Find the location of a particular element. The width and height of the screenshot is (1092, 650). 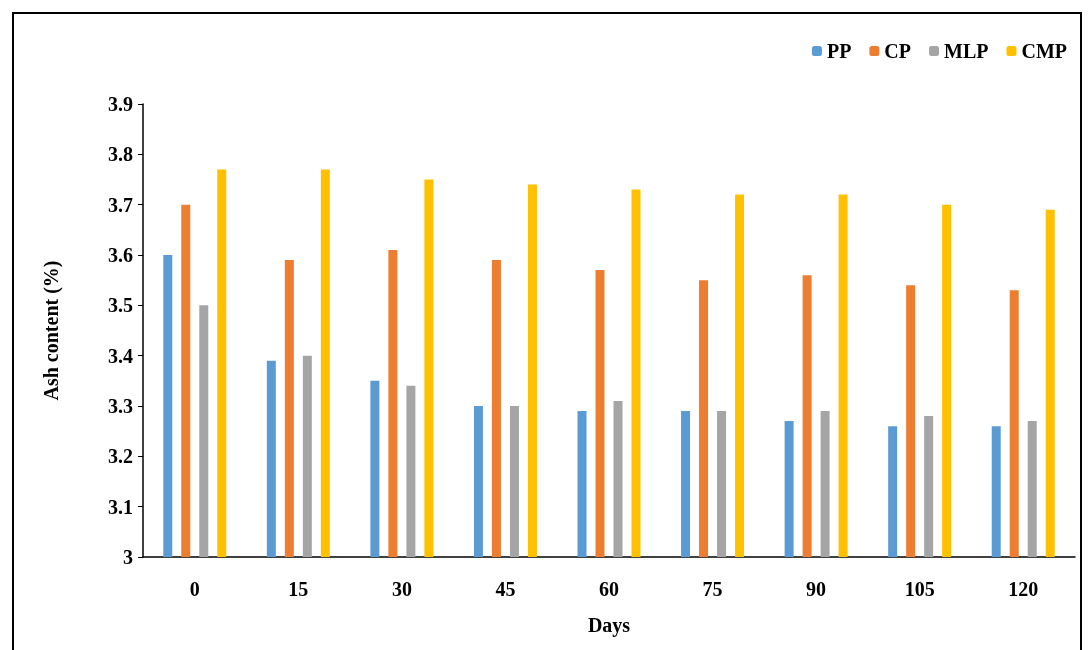

y-tick-label: 3.7 is located at coordinates (120, 204).